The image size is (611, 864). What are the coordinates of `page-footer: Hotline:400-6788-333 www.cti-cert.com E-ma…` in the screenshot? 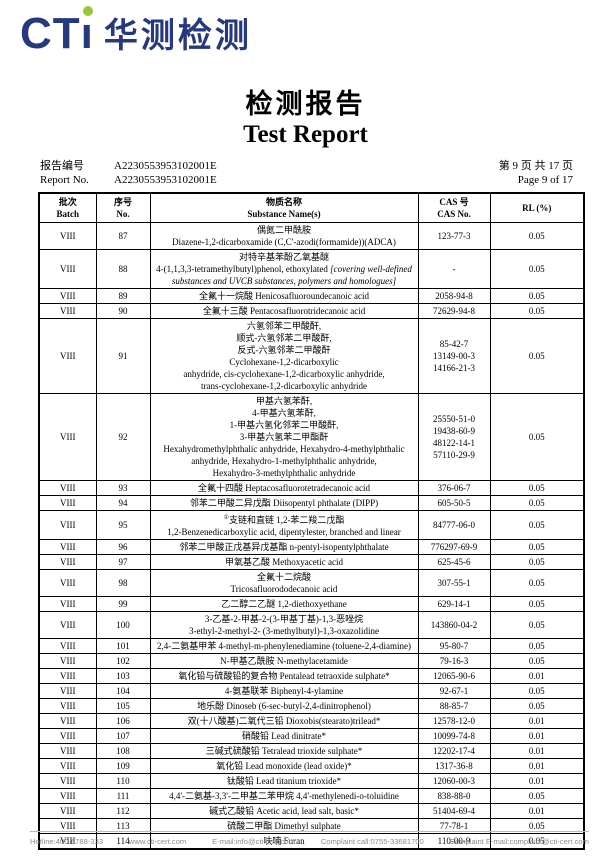 It's located at (309, 838).